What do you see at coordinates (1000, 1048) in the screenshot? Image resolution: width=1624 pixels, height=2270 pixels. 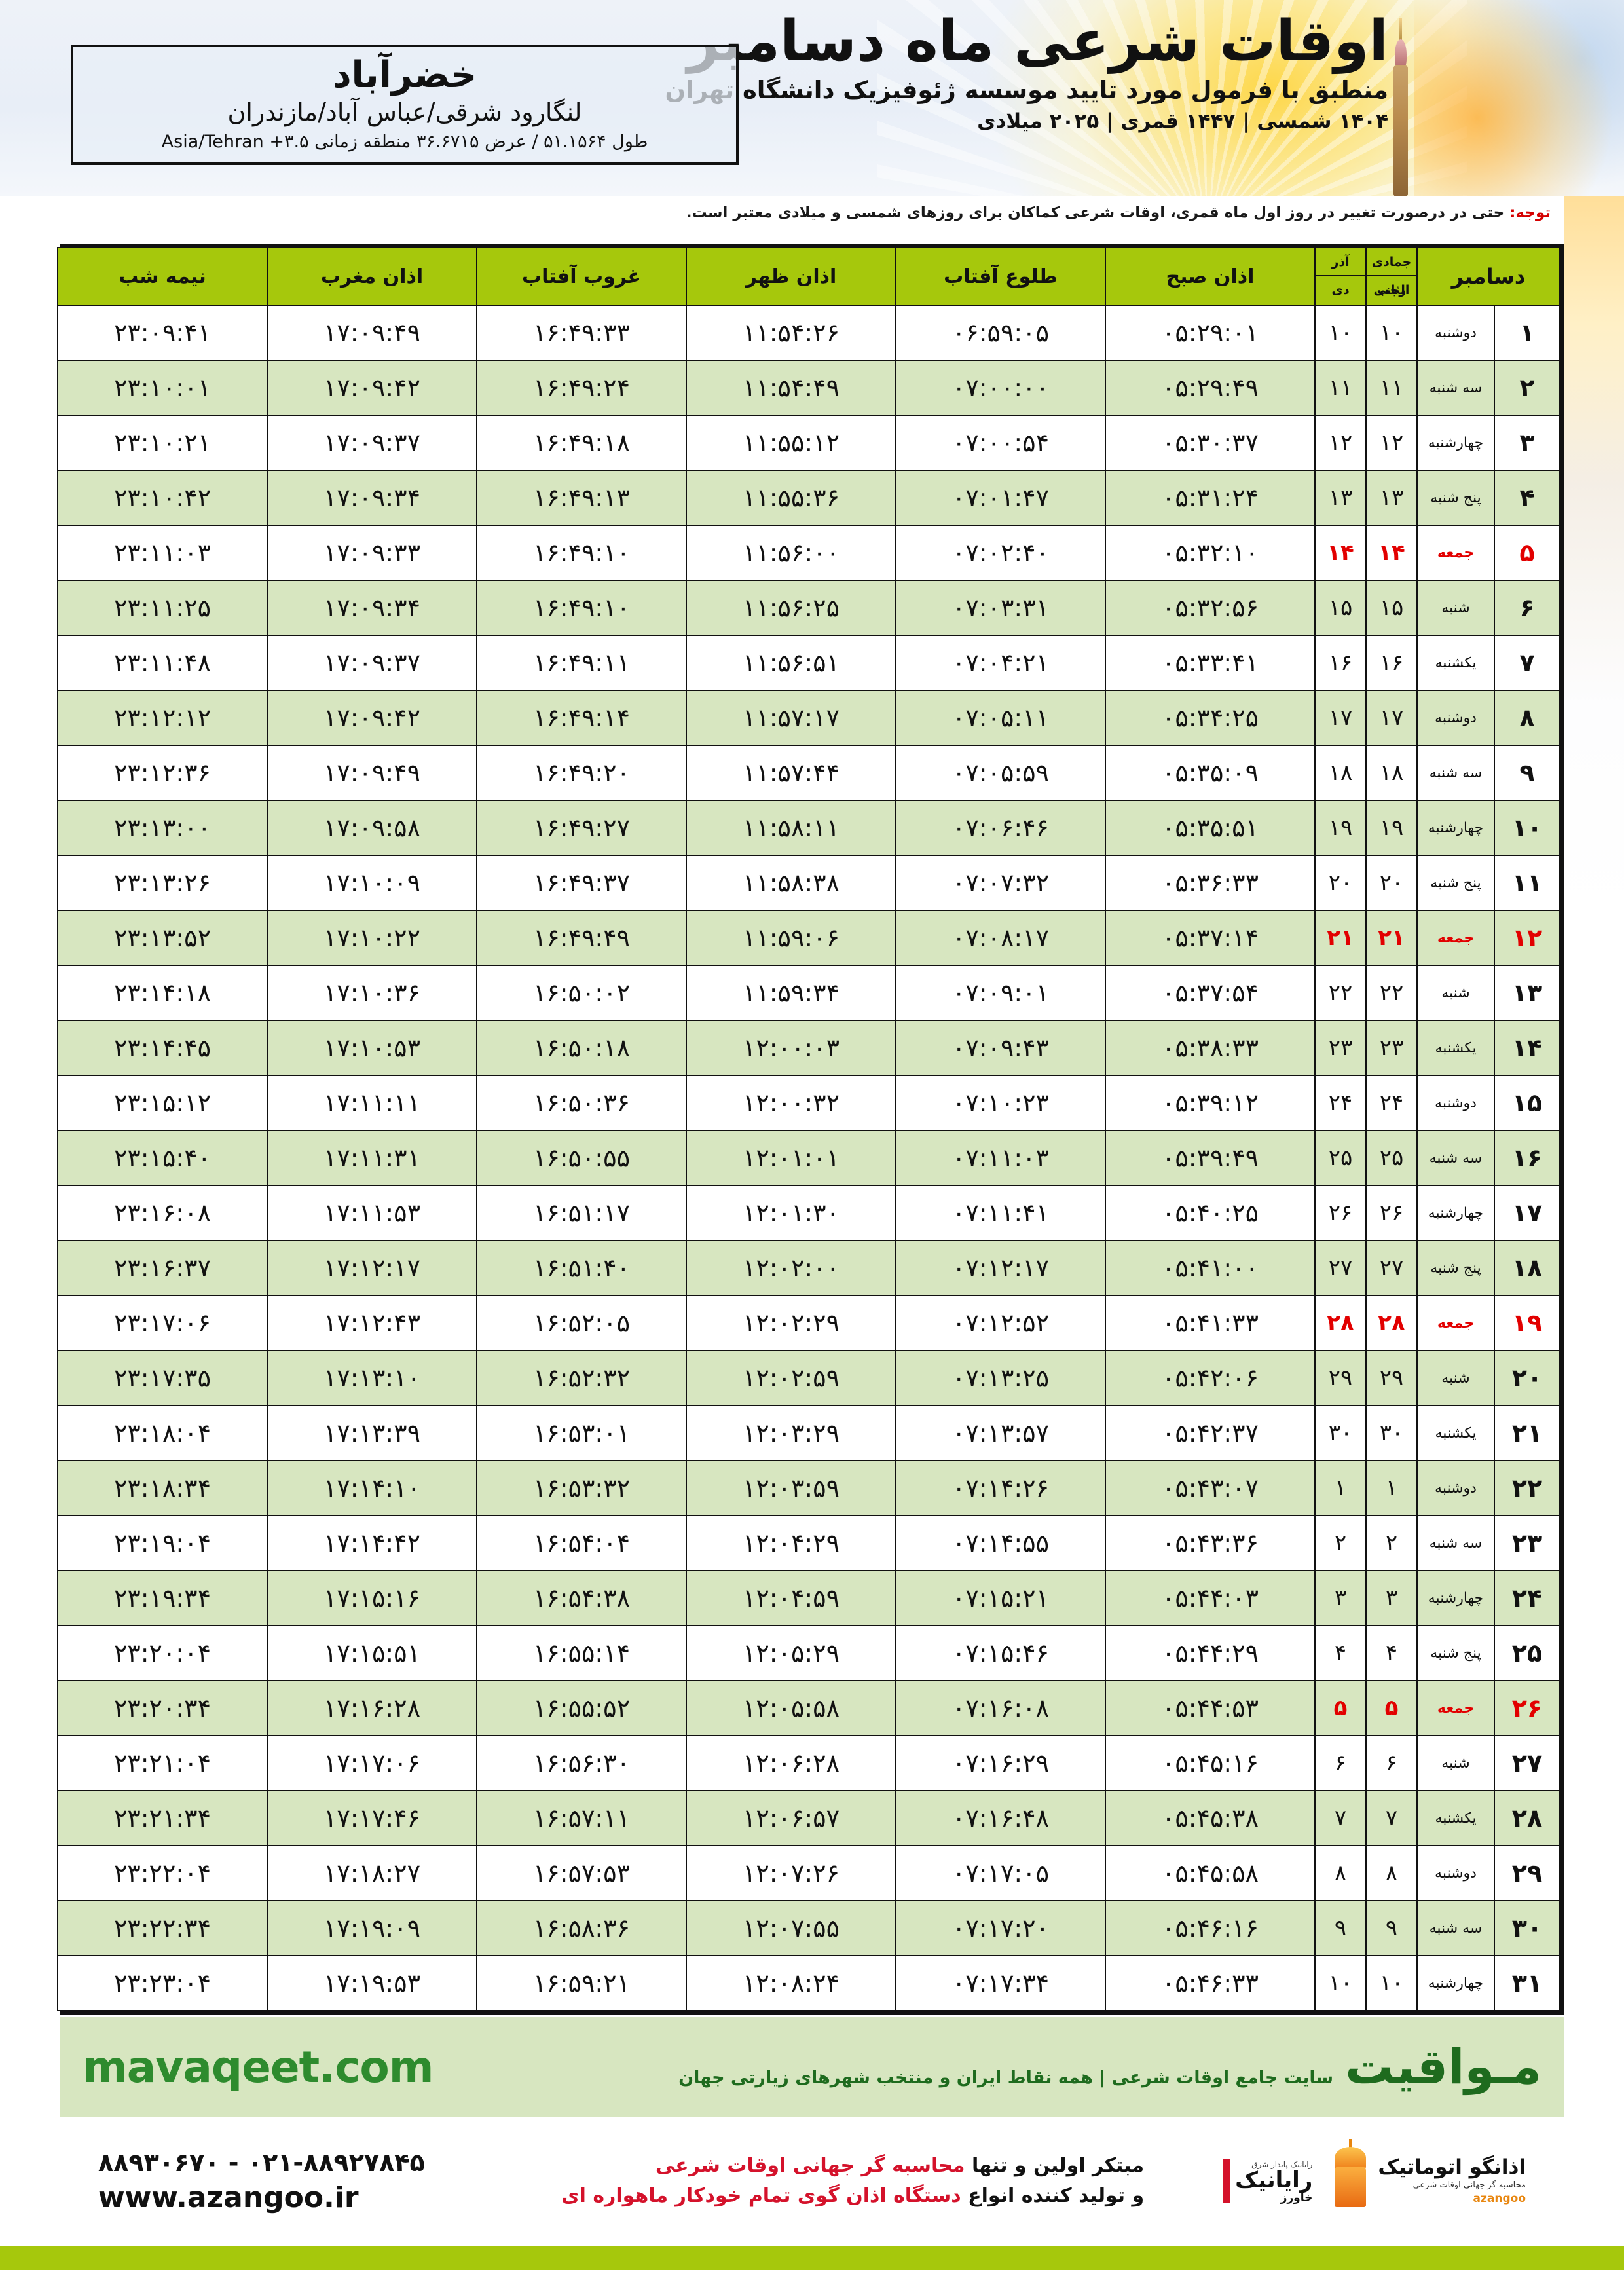 I see `cell-sunrise: ۰۷:۰۹:۴۳` at bounding box center [1000, 1048].